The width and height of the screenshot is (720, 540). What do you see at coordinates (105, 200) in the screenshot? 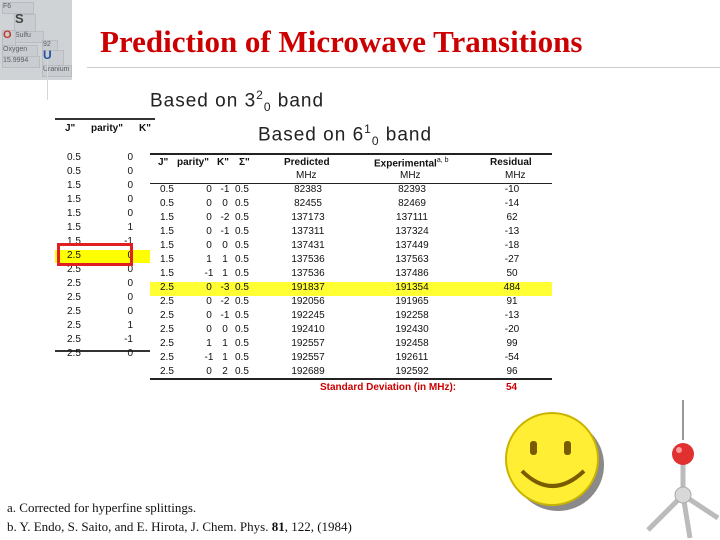
I see `table-row: 1.5 0` at bounding box center [105, 200].